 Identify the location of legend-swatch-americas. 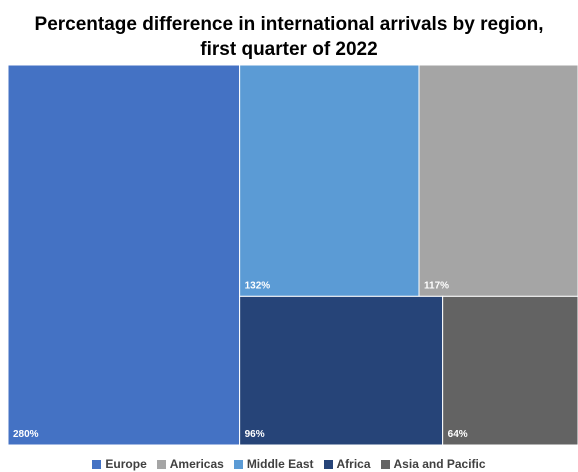
(161, 464).